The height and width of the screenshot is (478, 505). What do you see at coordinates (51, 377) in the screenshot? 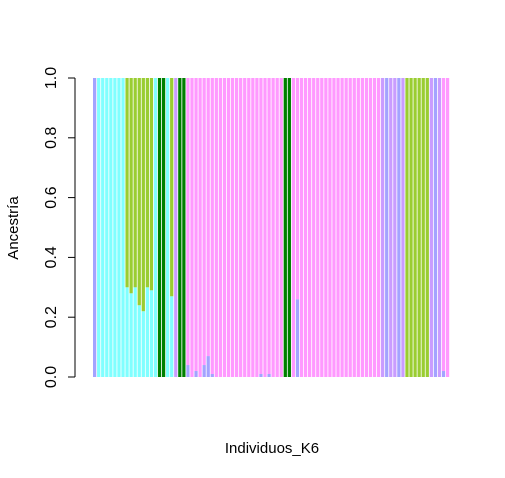
I see `y-tick-label: 0.0` at bounding box center [51, 377].